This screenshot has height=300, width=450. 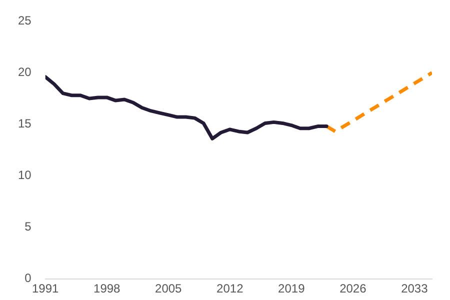 I want to click on y-tick-label: 5, so click(x=28, y=227).